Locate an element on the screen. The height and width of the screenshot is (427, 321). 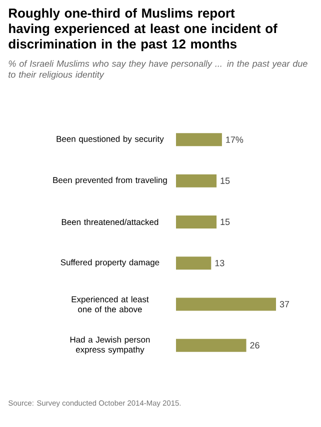
data-label: 13 is located at coordinates (219, 263).